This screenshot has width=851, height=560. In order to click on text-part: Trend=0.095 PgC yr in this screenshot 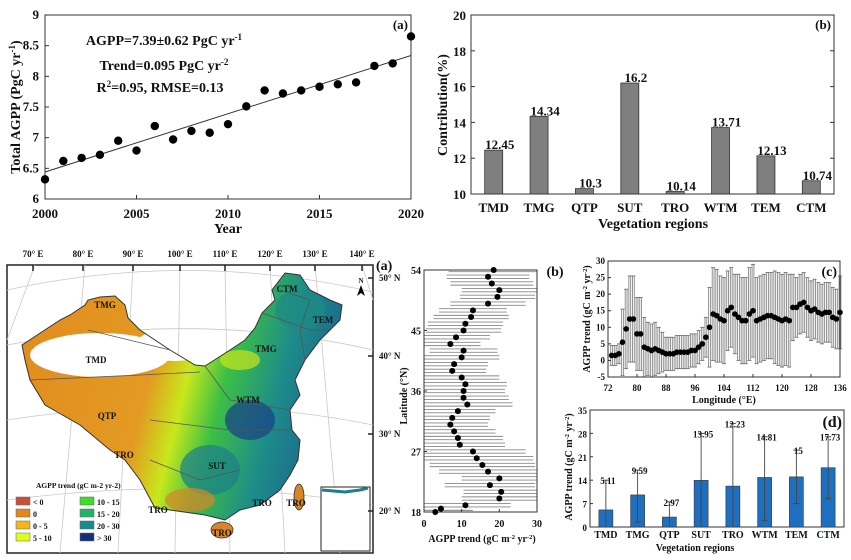, I will do `click(160, 66)`.